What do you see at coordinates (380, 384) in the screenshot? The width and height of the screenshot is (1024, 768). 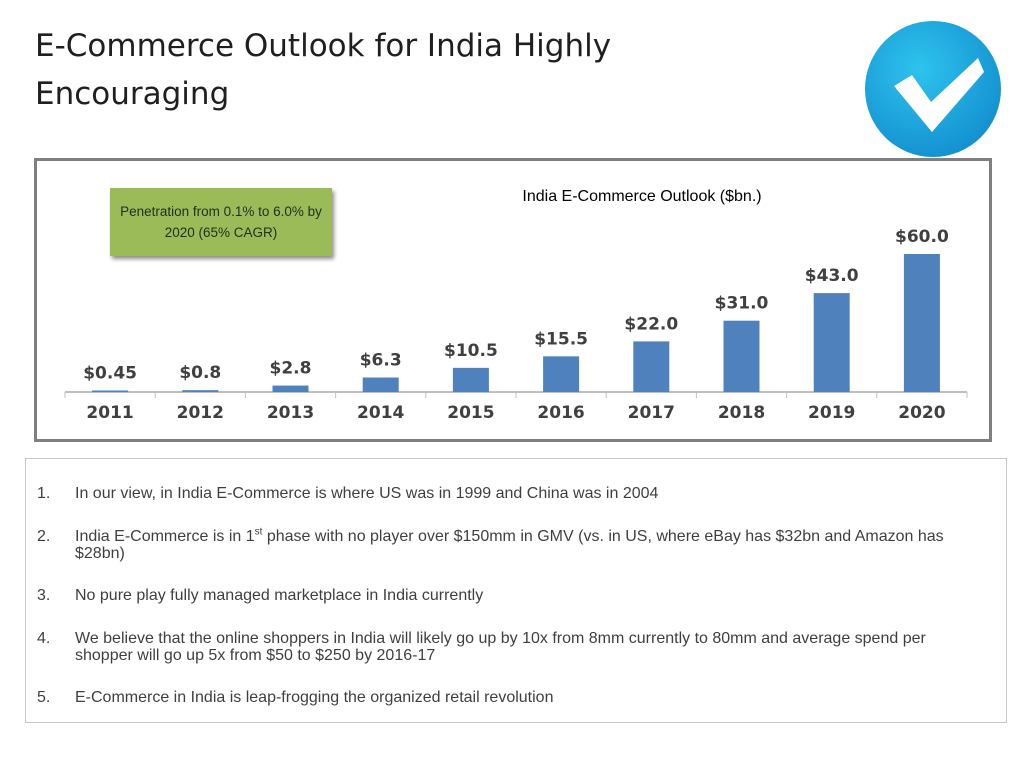 I see `bar-2014` at bounding box center [380, 384].